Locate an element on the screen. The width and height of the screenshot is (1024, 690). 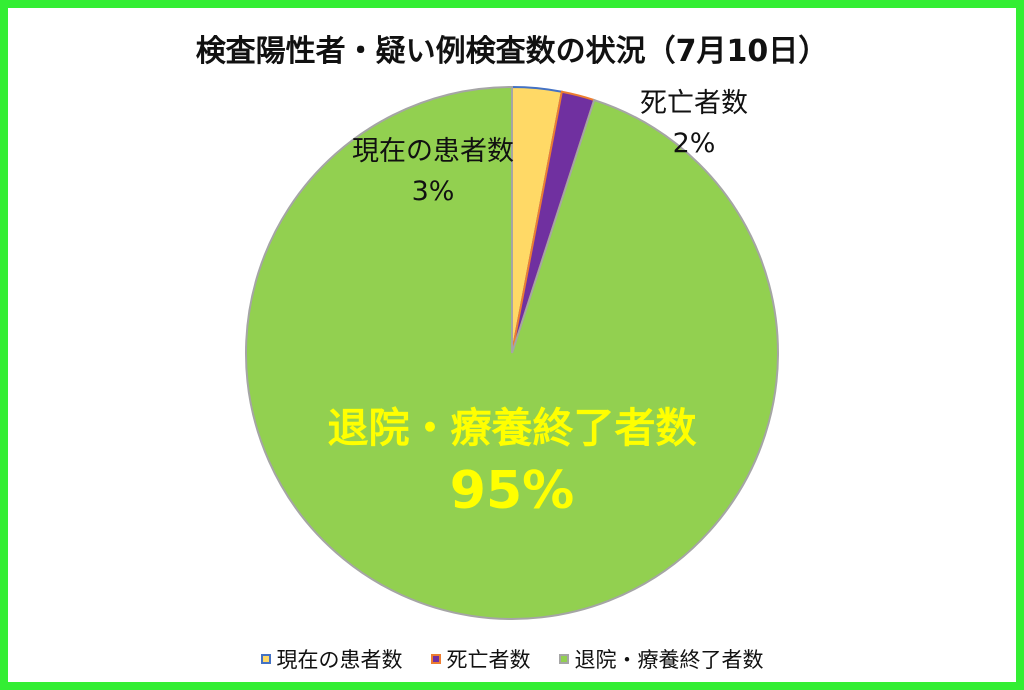
legend-item-recovered: 退院・療養終了者数 is located at coordinates (661, 659).